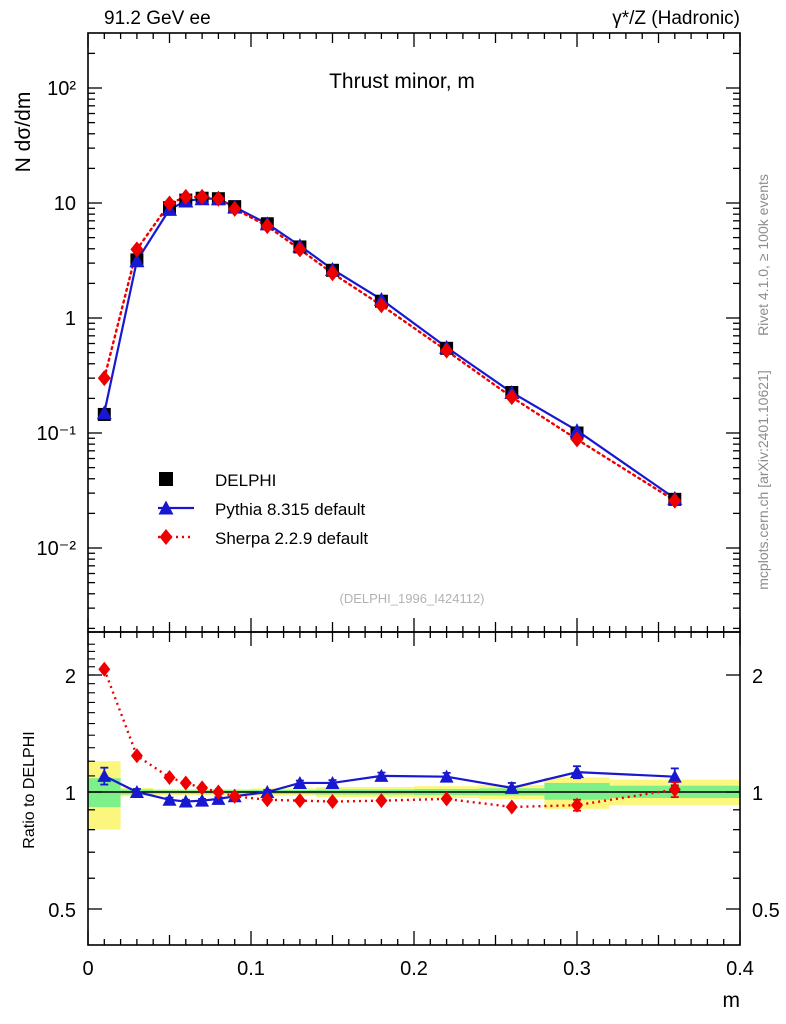  Describe the element at coordinates (62, 911) in the screenshot. I see `ratio-y-tick-label-left: 0.5` at that location.